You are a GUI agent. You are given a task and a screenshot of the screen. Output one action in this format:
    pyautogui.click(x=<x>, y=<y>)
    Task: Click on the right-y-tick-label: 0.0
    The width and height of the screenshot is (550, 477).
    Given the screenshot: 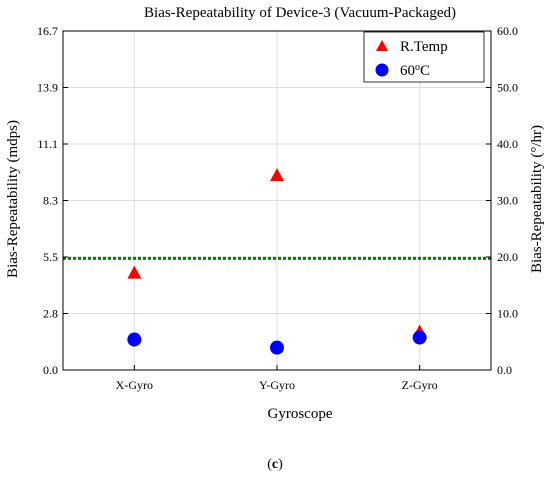 What is the action you would take?
    pyautogui.click(x=504, y=370)
    